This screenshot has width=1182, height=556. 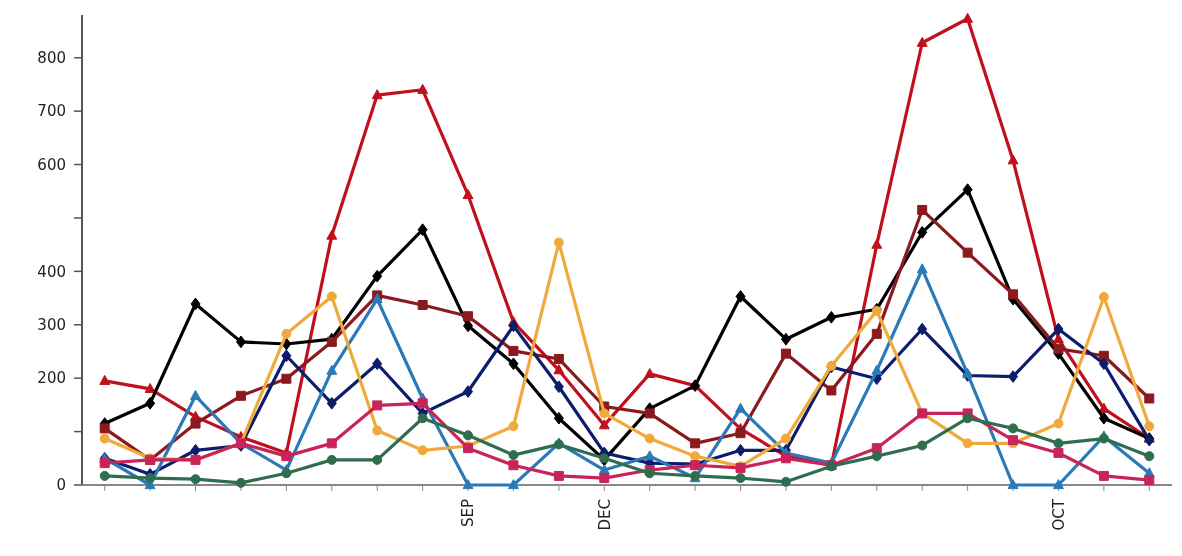 I want to click on y-tick-label: 700, so click(x=51, y=111).